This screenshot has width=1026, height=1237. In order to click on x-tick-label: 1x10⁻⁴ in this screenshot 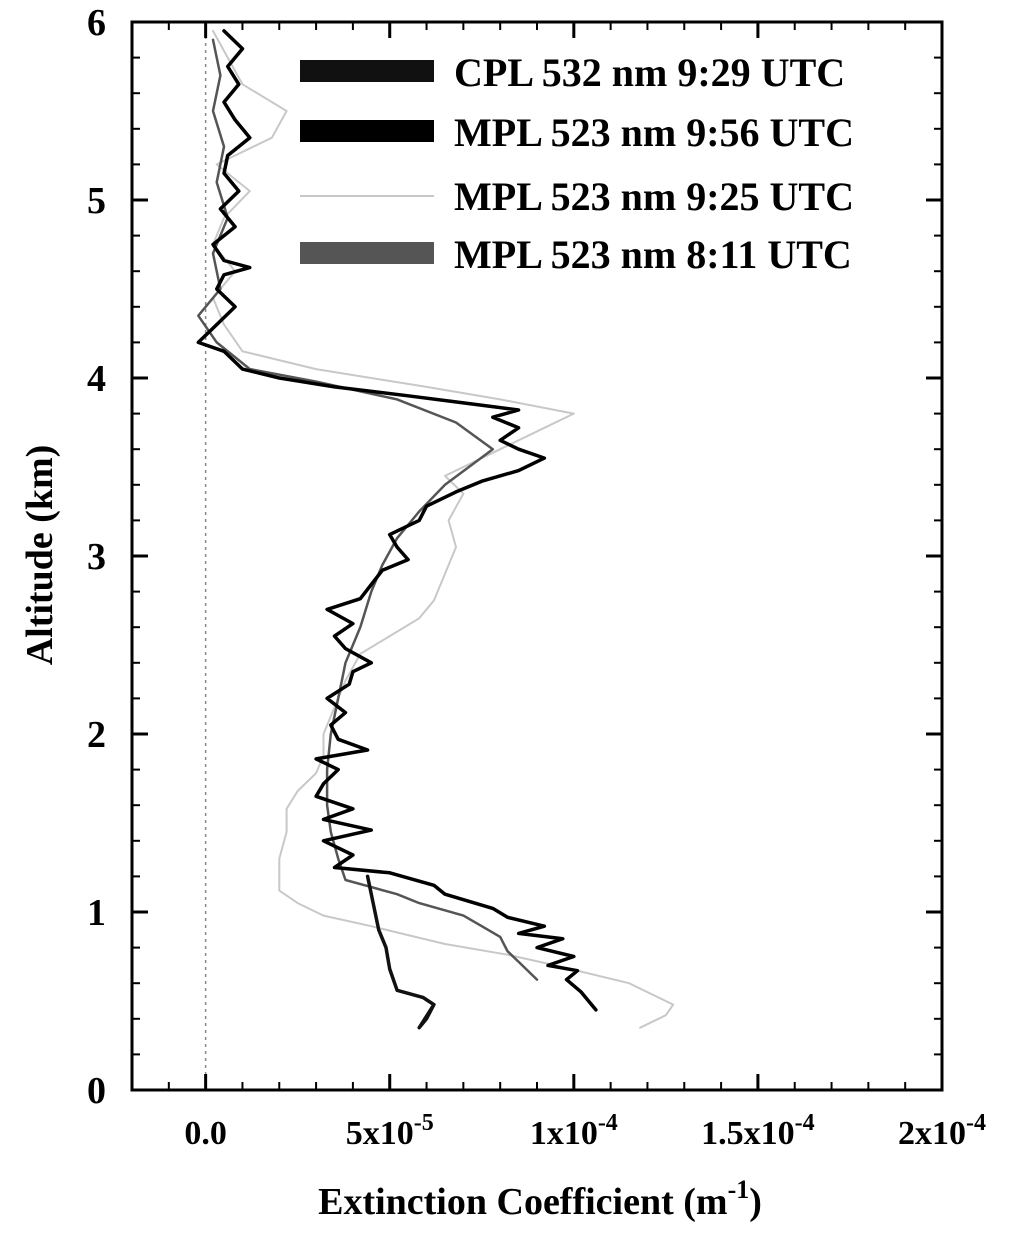, I will do `click(574, 1131)`.